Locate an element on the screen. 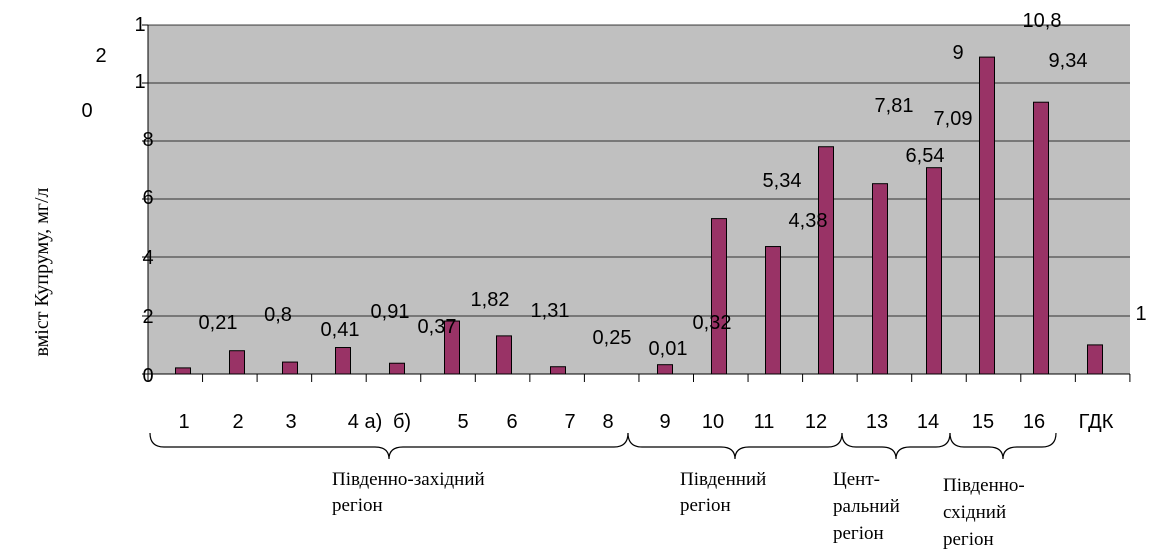 The image size is (1155, 559). x-tick-label: 4 а) is located at coordinates (365, 422).